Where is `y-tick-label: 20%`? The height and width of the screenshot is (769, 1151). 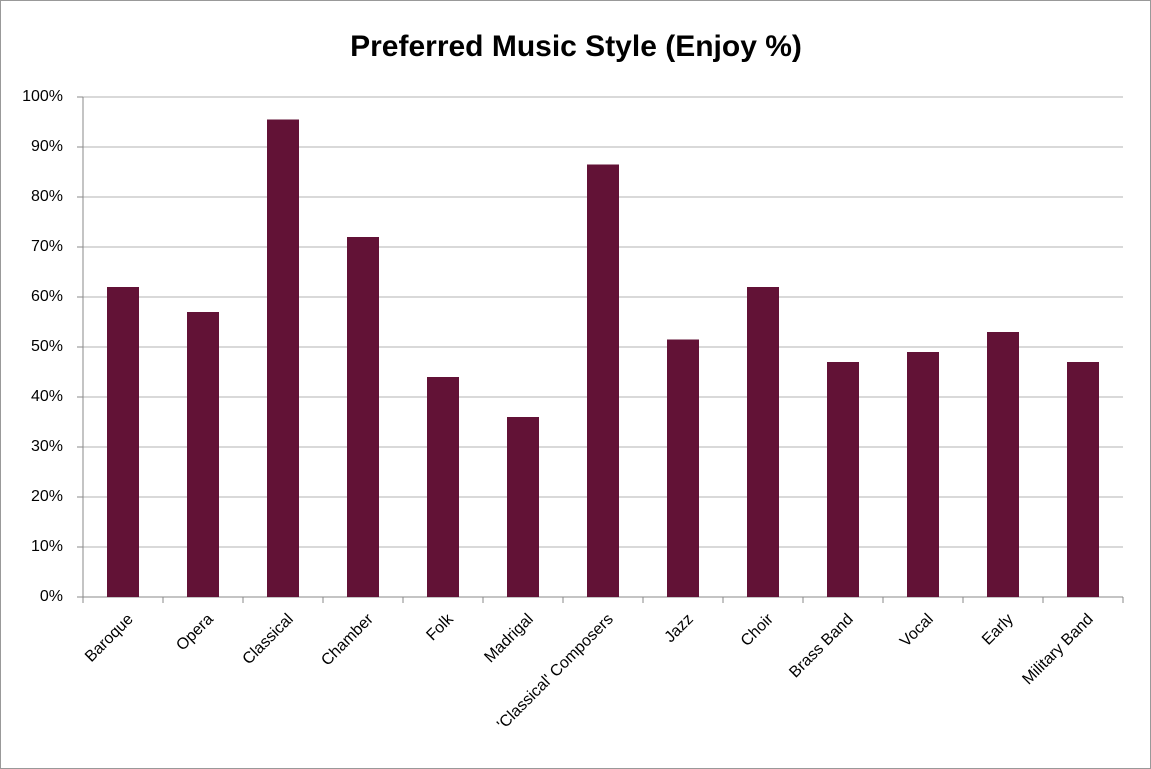
y-tick-label: 20% is located at coordinates (47, 496).